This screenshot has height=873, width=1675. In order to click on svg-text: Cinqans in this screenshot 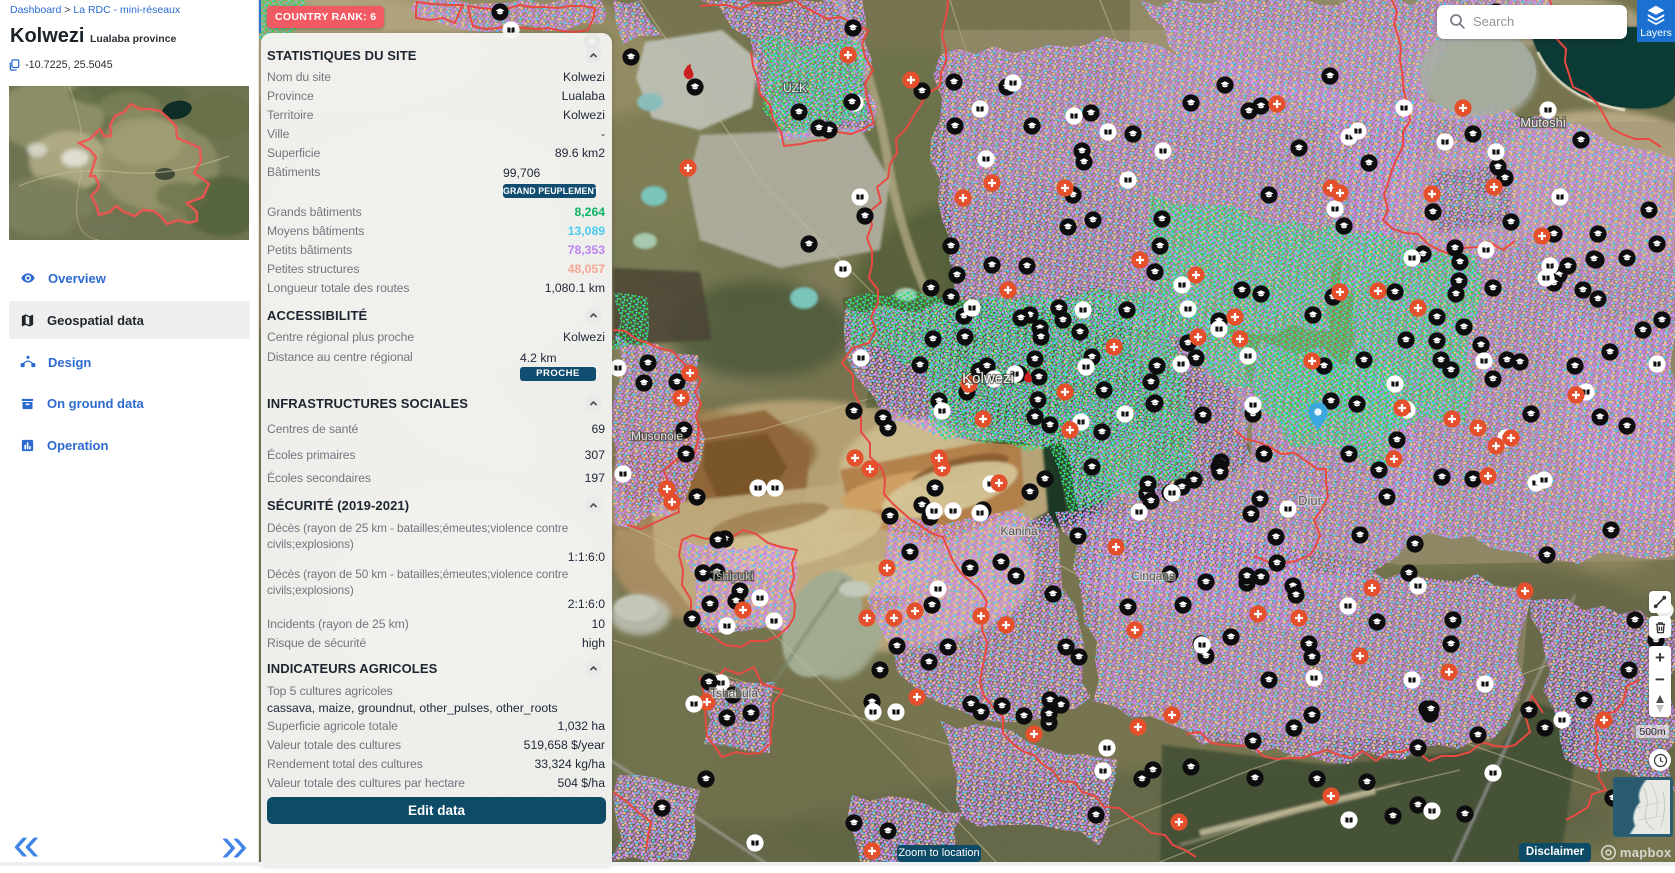, I will do `click(1153, 576)`.